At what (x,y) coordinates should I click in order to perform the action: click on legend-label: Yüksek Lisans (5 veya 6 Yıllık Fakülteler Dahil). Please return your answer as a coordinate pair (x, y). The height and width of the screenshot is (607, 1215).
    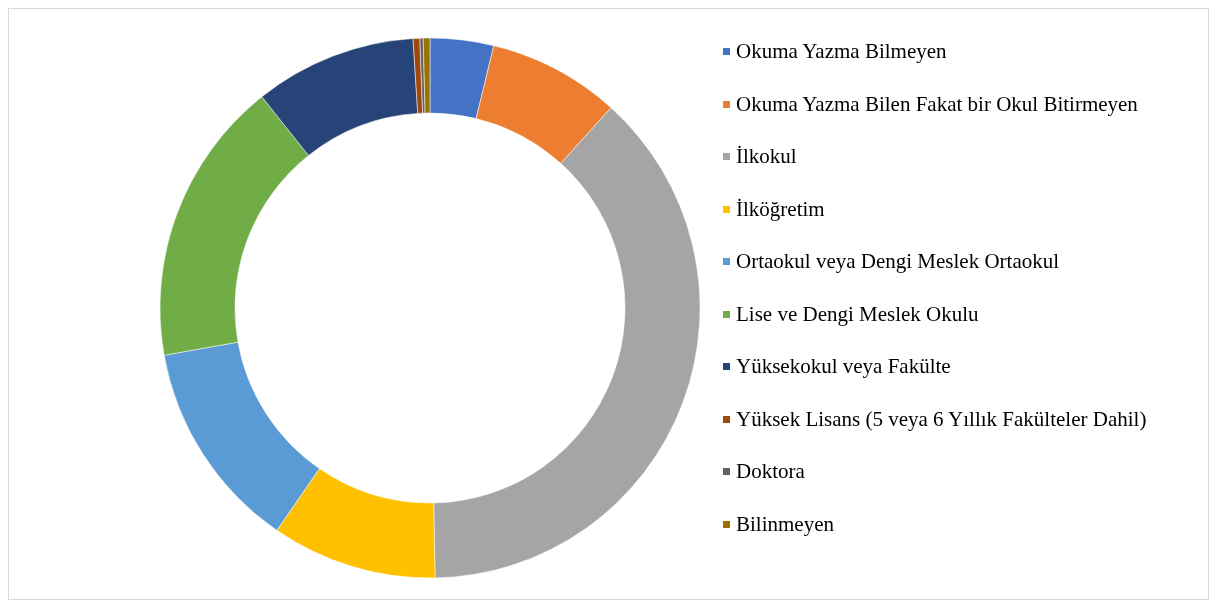
    Looking at the image, I should click on (941, 418).